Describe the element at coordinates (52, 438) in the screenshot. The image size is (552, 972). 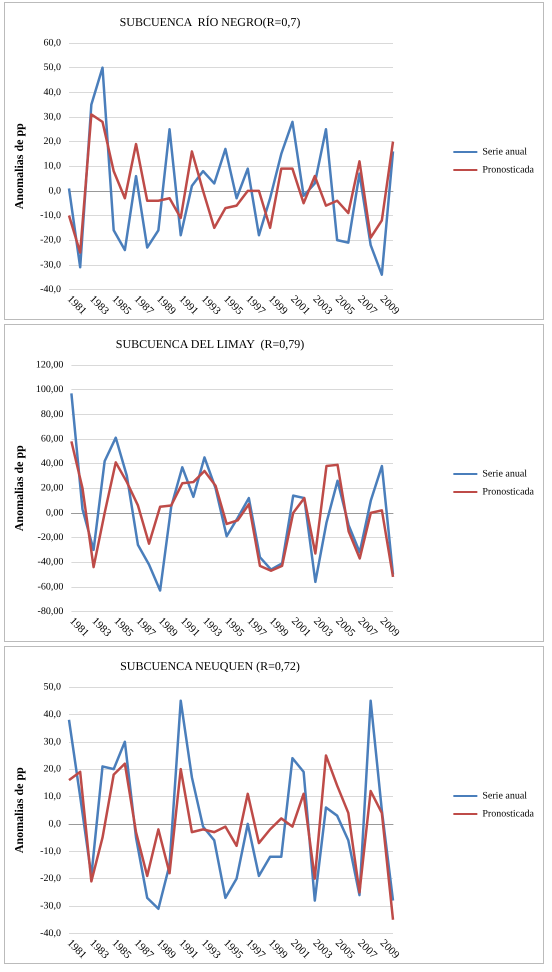
I see `y-tick-label: 60,00` at that location.